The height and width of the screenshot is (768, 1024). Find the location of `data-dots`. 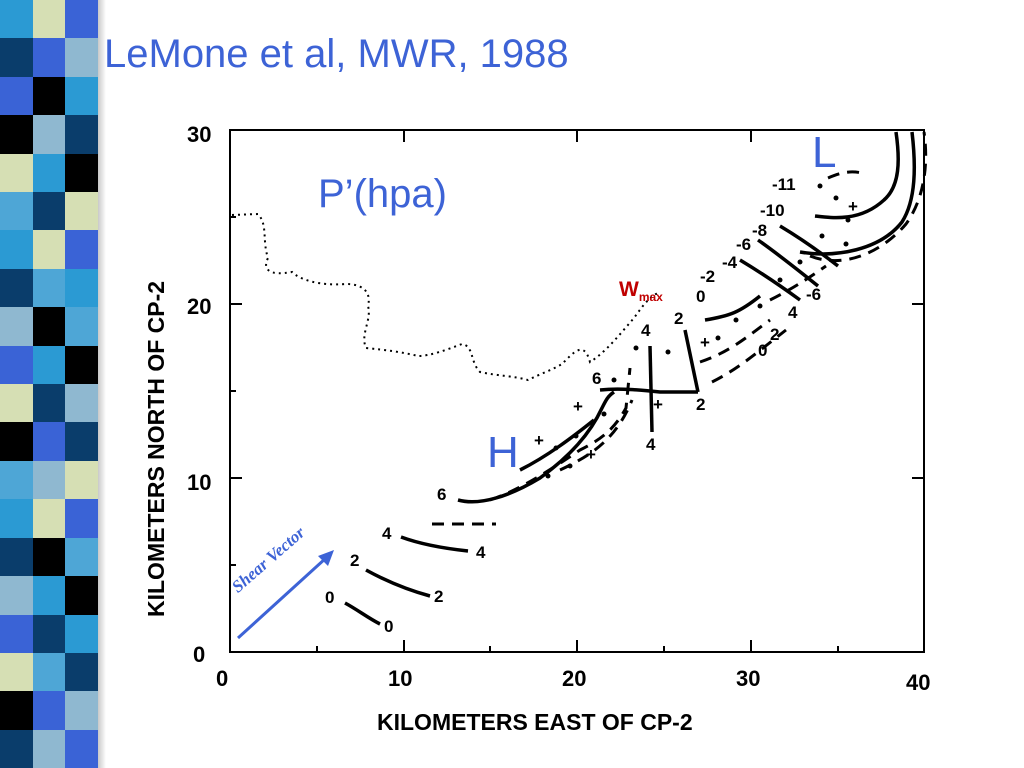

data-dots is located at coordinates (698, 331).